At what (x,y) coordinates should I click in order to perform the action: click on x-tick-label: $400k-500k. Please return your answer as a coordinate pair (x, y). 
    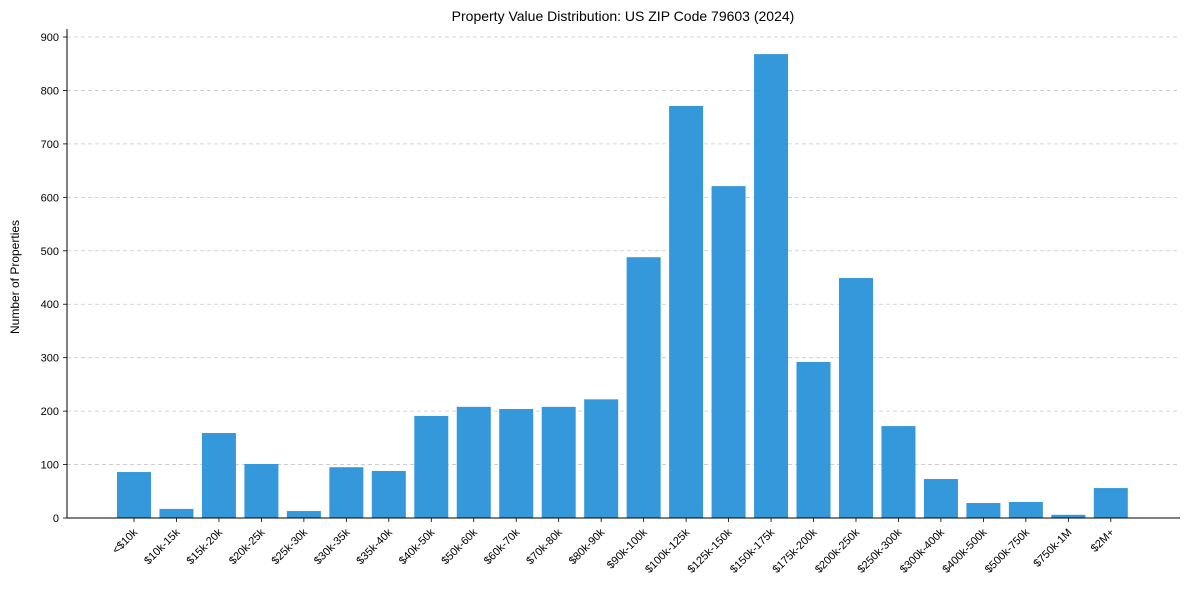
    Looking at the image, I should click on (964, 550).